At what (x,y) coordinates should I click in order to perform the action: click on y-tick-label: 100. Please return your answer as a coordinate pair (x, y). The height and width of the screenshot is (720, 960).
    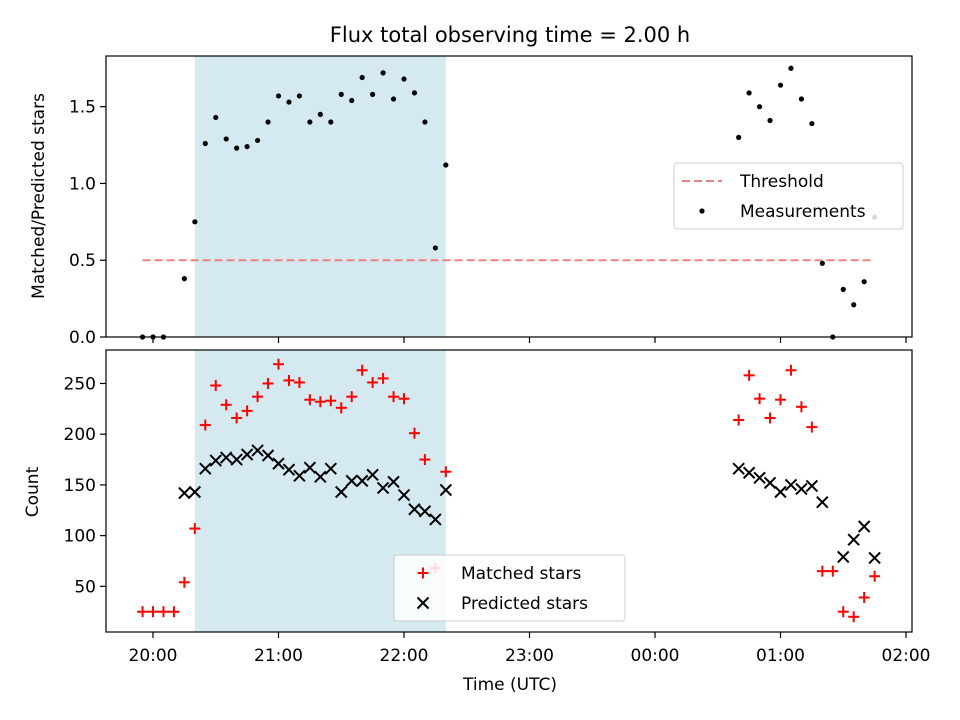
    Looking at the image, I should click on (80, 537).